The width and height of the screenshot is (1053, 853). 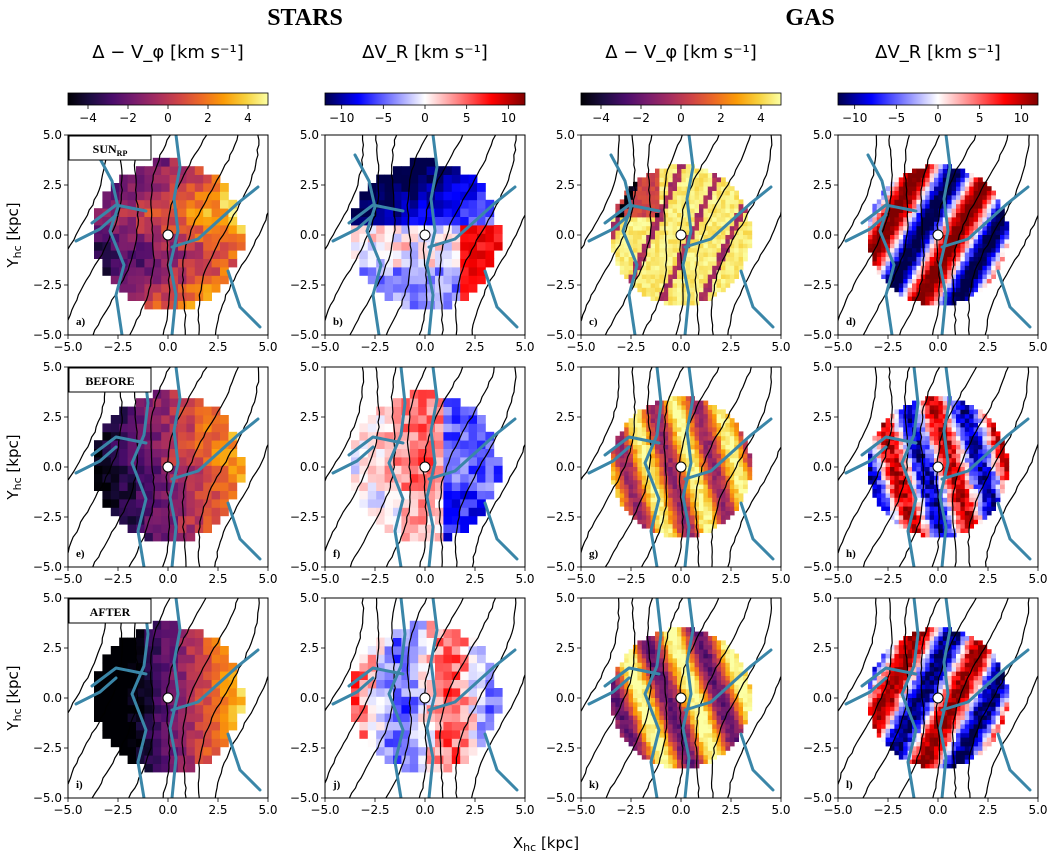 I want to click on map-panel: −5.0 −2.5 0.0 2.5 5.0 5.0 2.5 0.0 −2.5 −5.0 j), so click(x=412, y=704).